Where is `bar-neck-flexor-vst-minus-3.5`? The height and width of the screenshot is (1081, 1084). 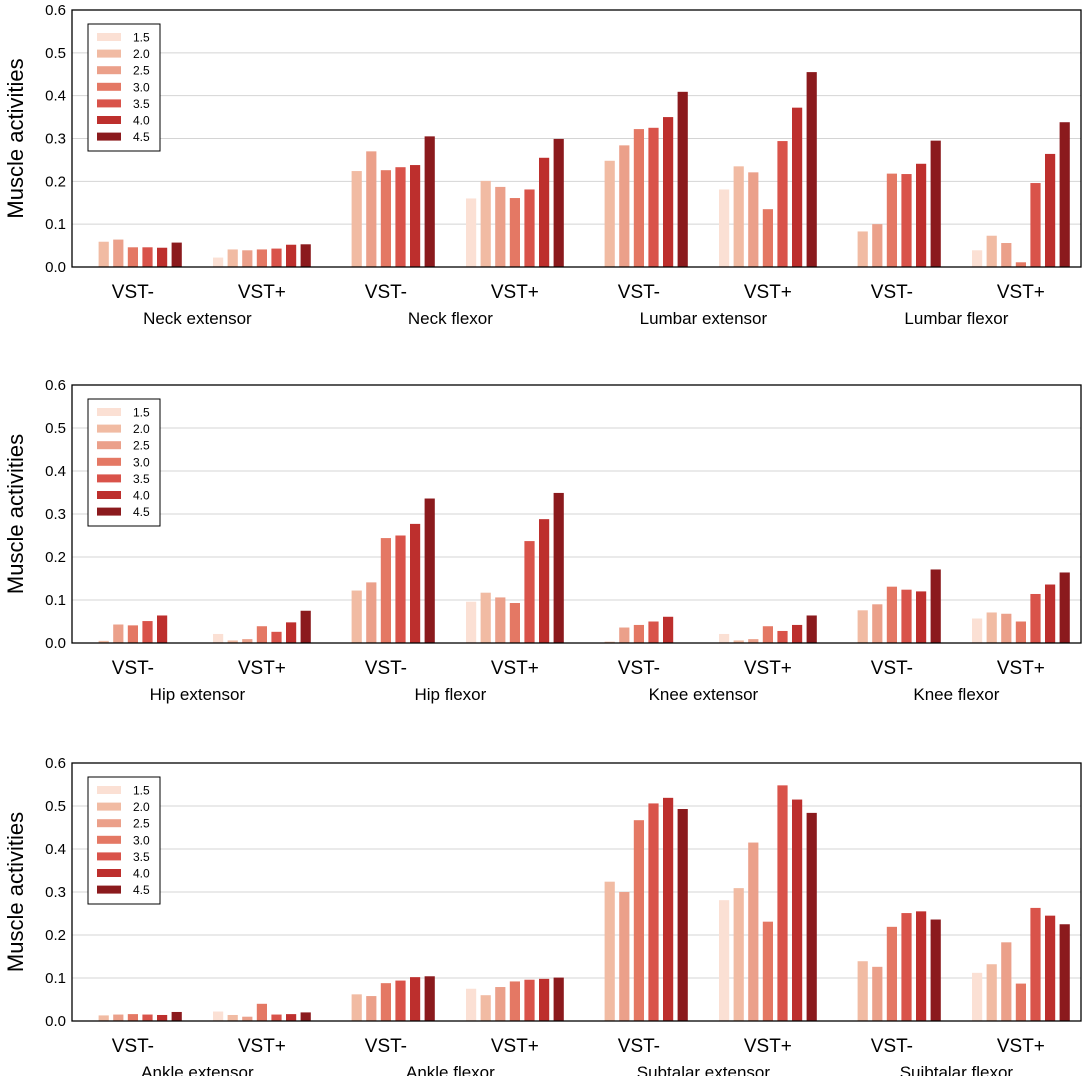 bar-neck-flexor-vst-minus-3.5 is located at coordinates (400, 217).